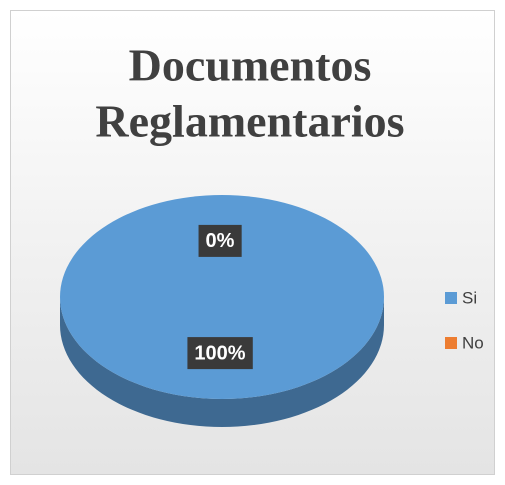  What do you see at coordinates (249, 121) in the screenshot?
I see `chart-title: Reglamentarios` at bounding box center [249, 121].